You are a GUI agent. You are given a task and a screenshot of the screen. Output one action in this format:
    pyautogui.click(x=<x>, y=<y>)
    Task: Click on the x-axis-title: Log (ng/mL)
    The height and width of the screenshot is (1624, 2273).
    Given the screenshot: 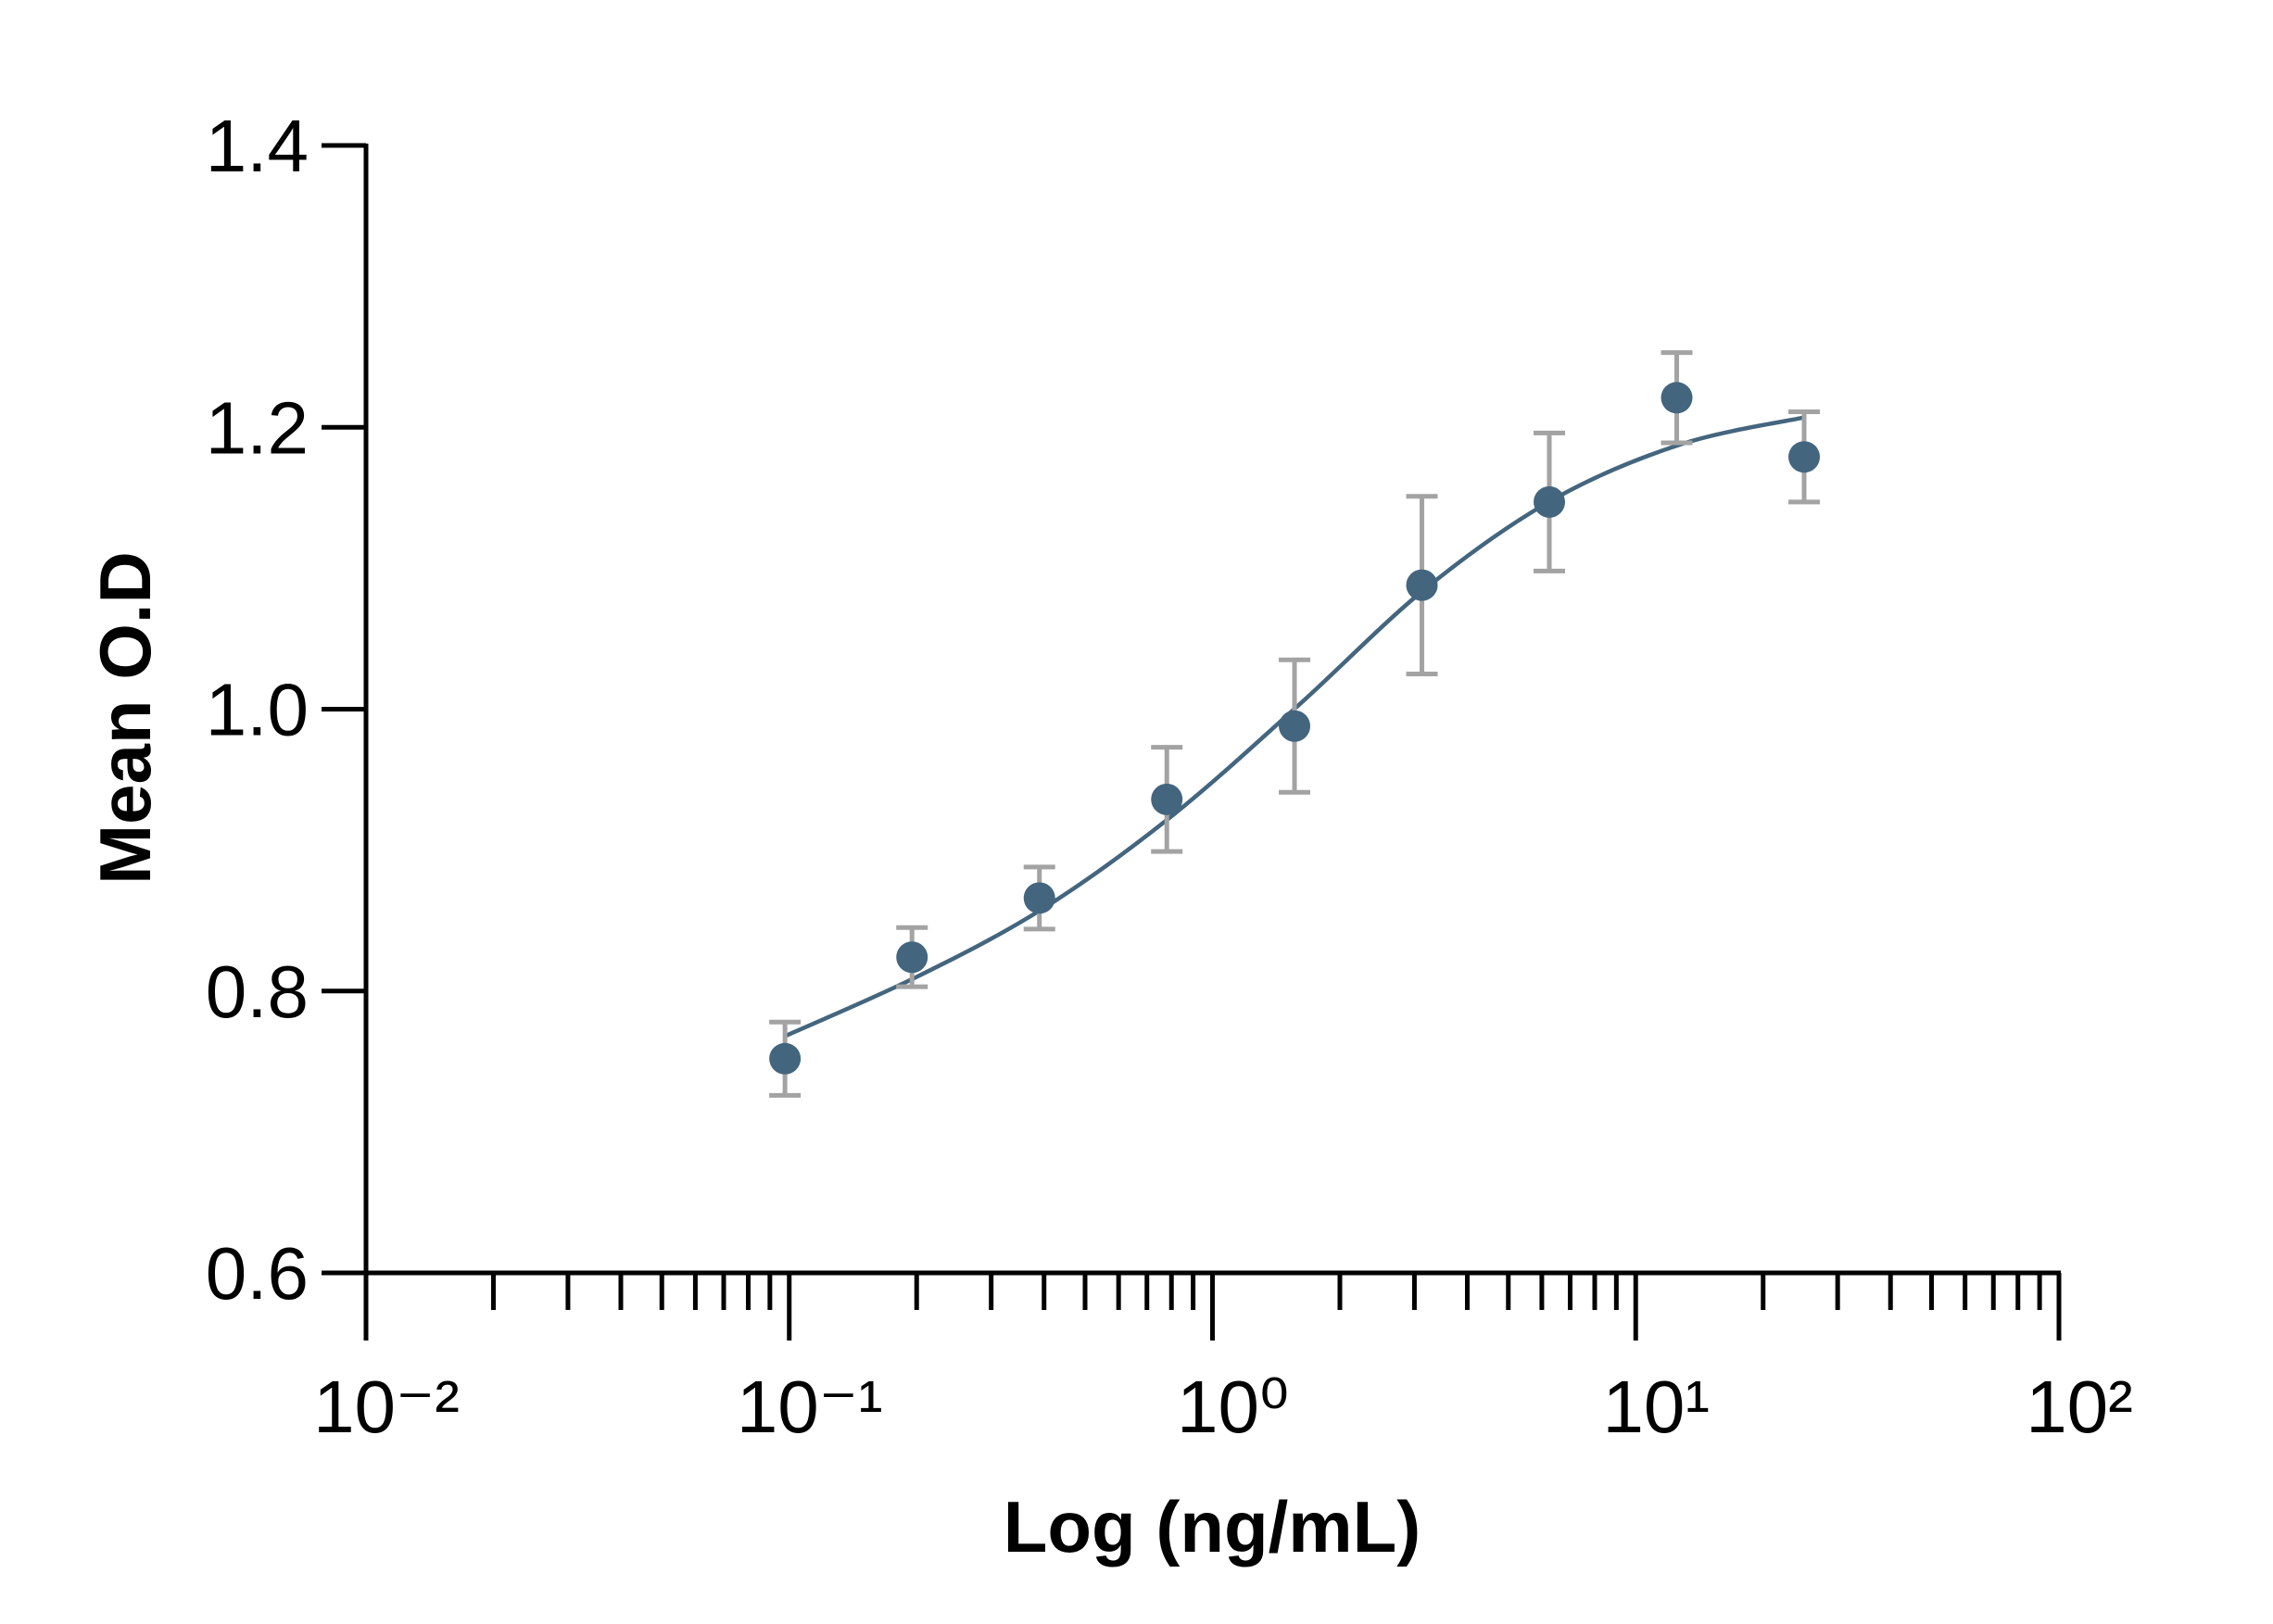 What is the action you would take?
    pyautogui.click(x=1212, y=1526)
    